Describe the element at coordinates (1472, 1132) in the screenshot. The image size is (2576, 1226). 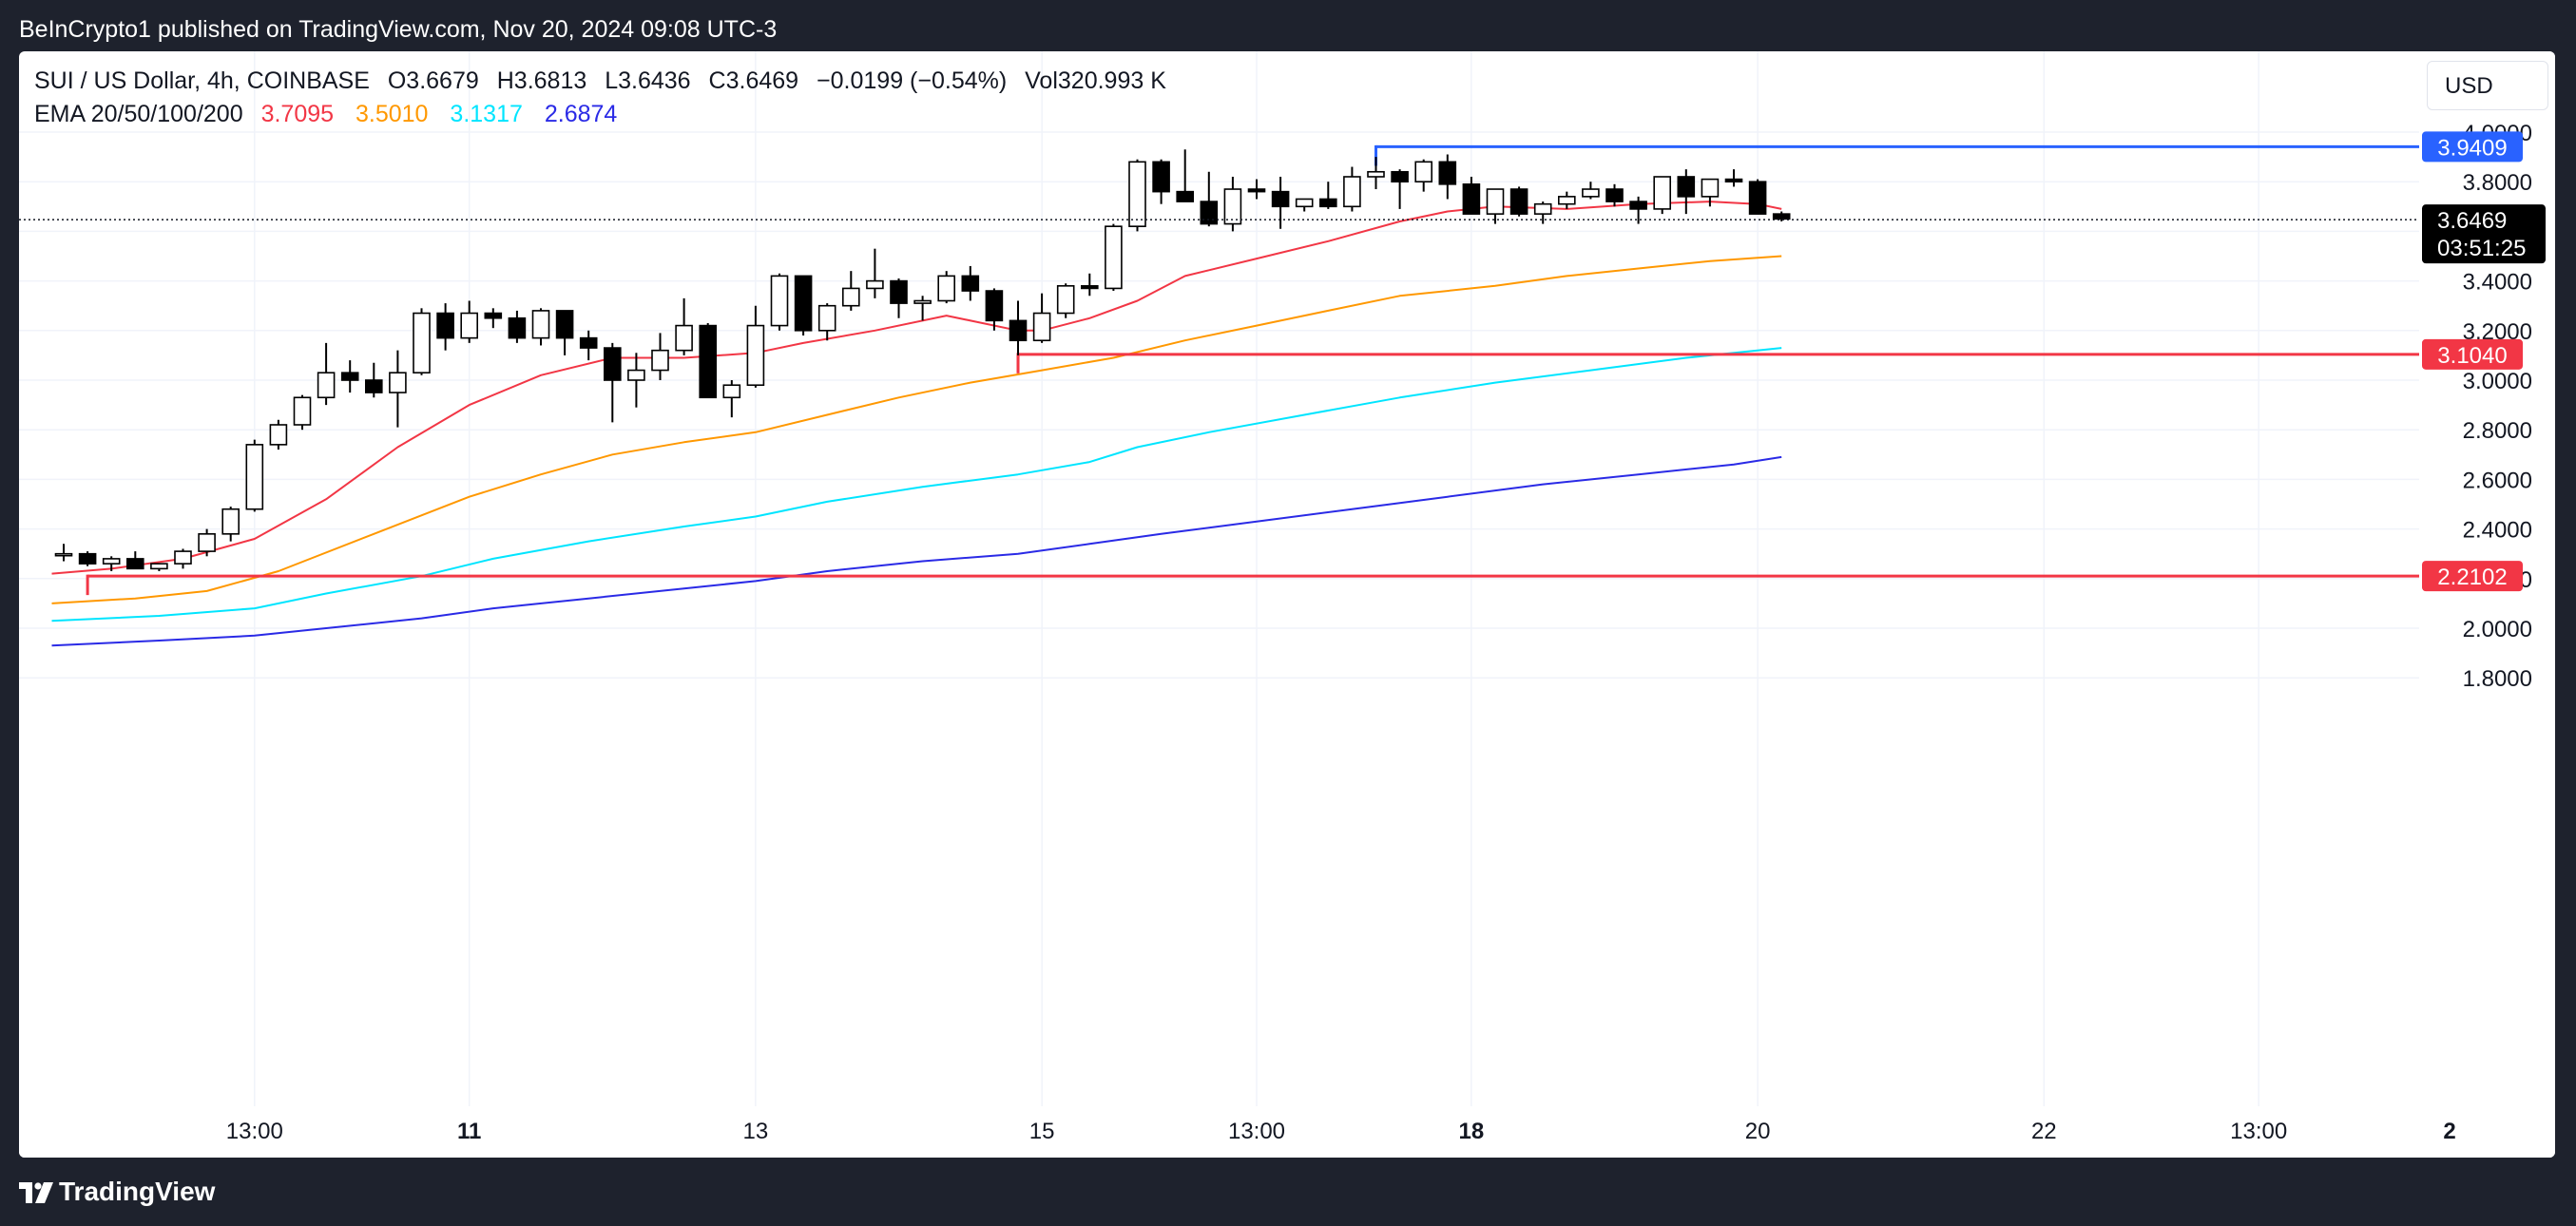
I see `time-tick-label: 18` at that location.